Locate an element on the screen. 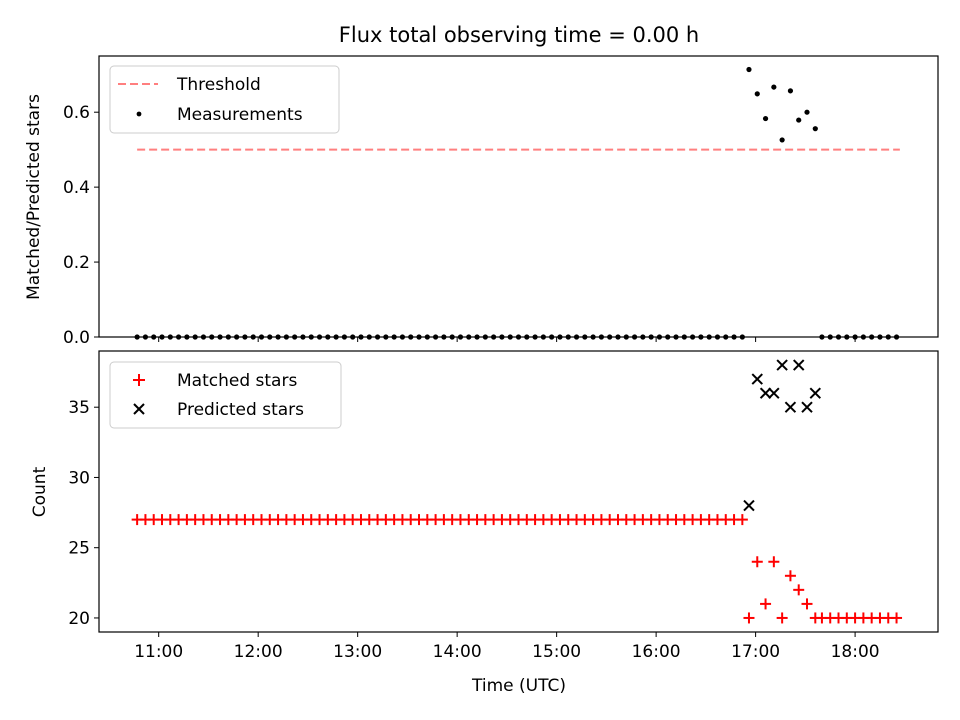 The height and width of the screenshot is (720, 960). x-axis-label: Time (UTC) is located at coordinates (518, 686).